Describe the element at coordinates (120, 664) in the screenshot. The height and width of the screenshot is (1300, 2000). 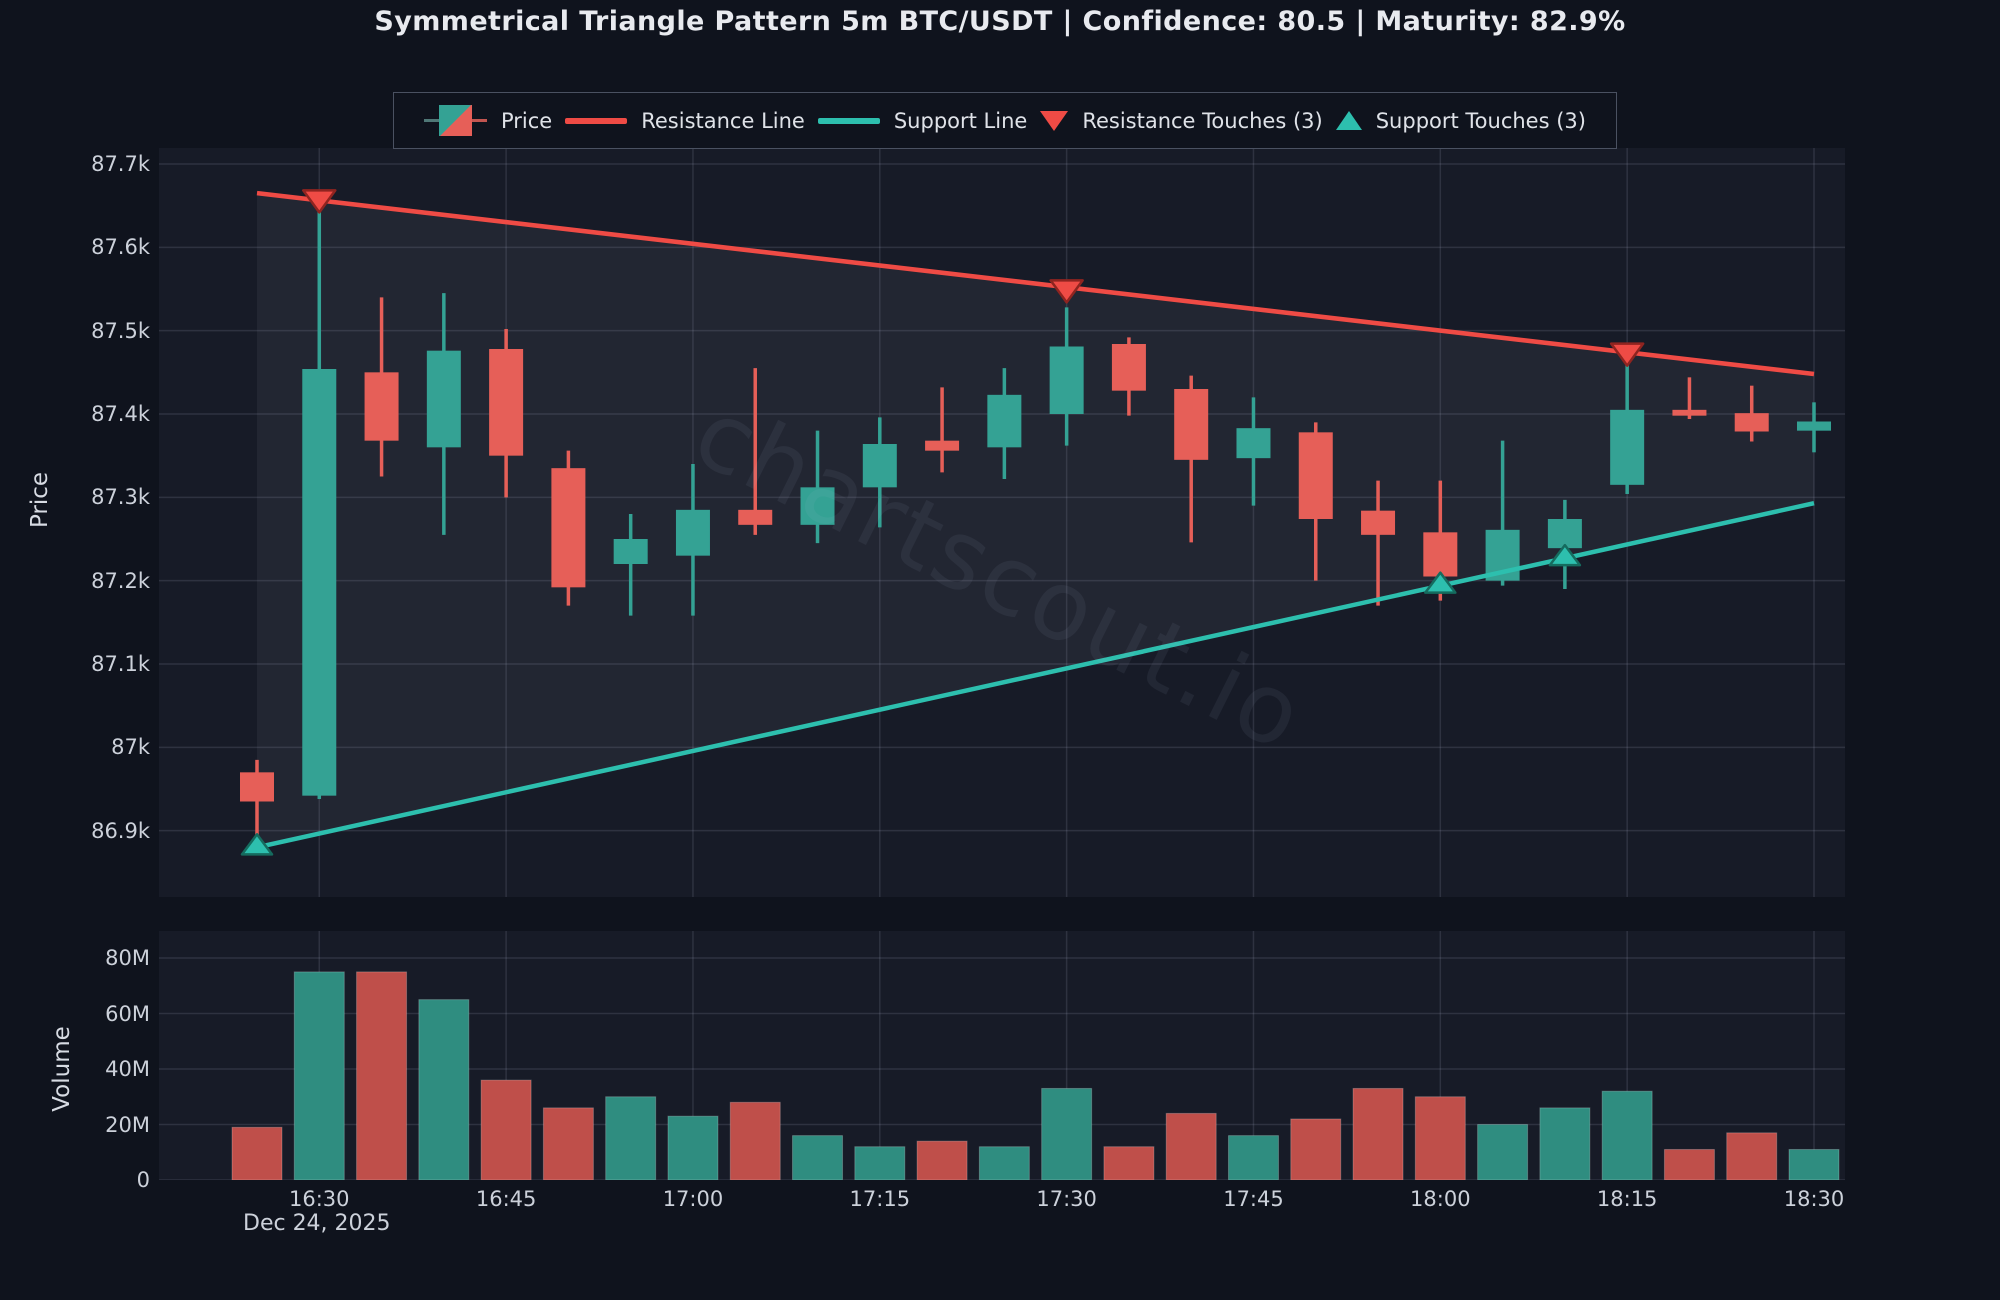
I see `price-tick-label: 87.1k` at that location.